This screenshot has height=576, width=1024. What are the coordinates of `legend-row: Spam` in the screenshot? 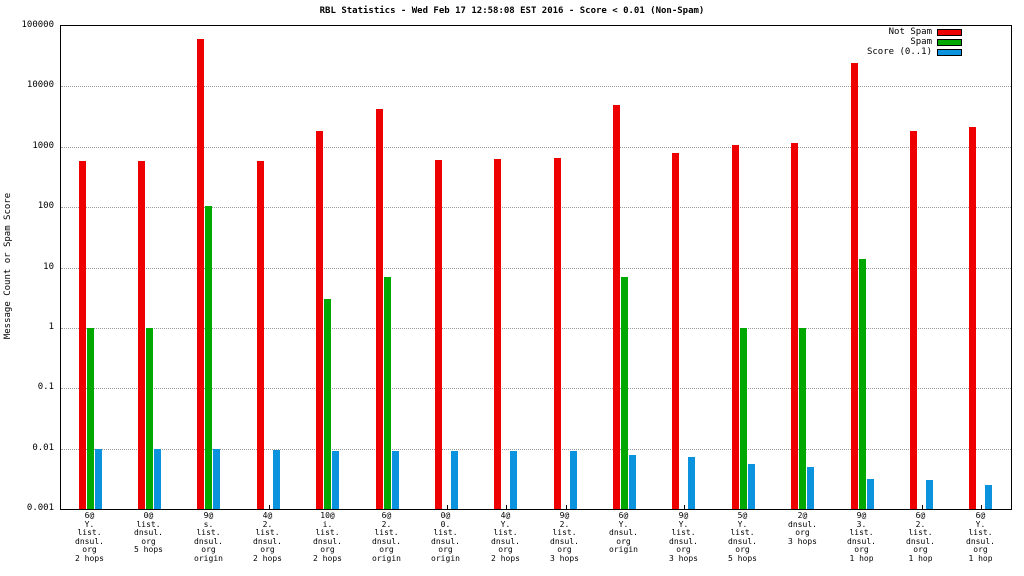 It's located at (914, 42).